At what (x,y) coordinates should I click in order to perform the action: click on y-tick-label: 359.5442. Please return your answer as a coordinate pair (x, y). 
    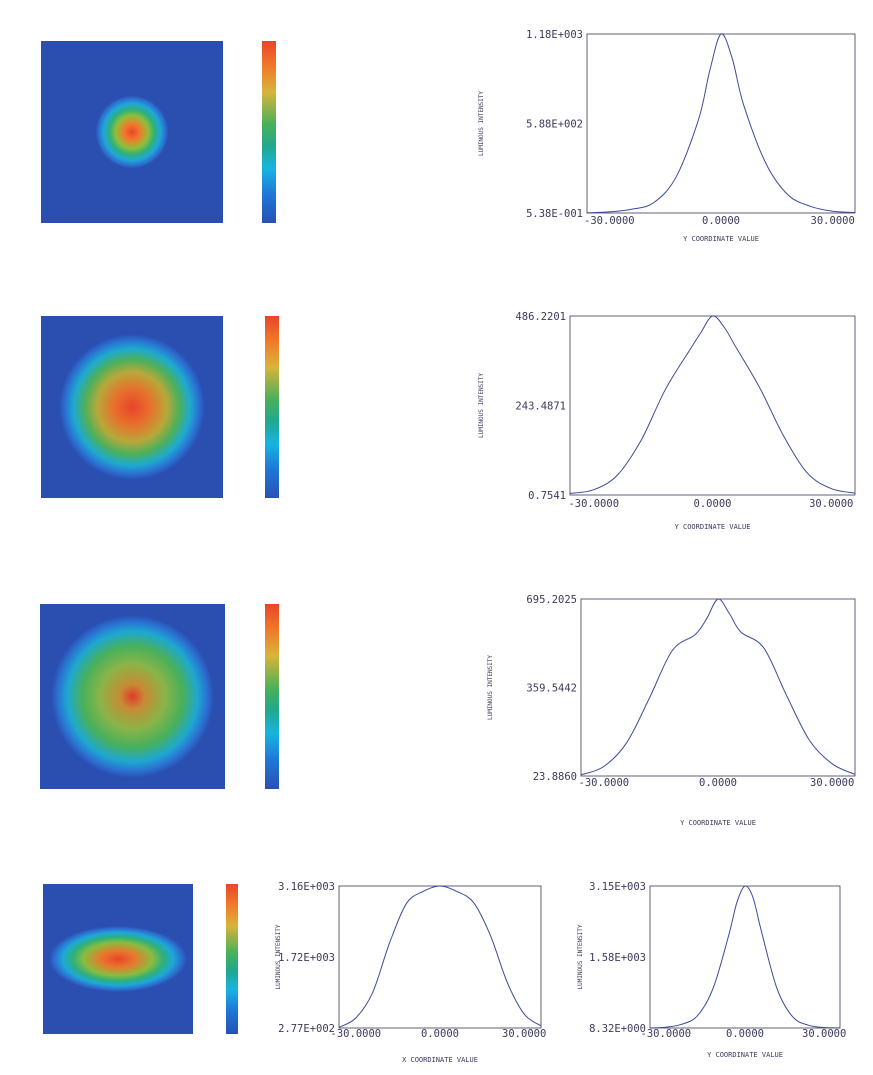
    Looking at the image, I should click on (551, 689).